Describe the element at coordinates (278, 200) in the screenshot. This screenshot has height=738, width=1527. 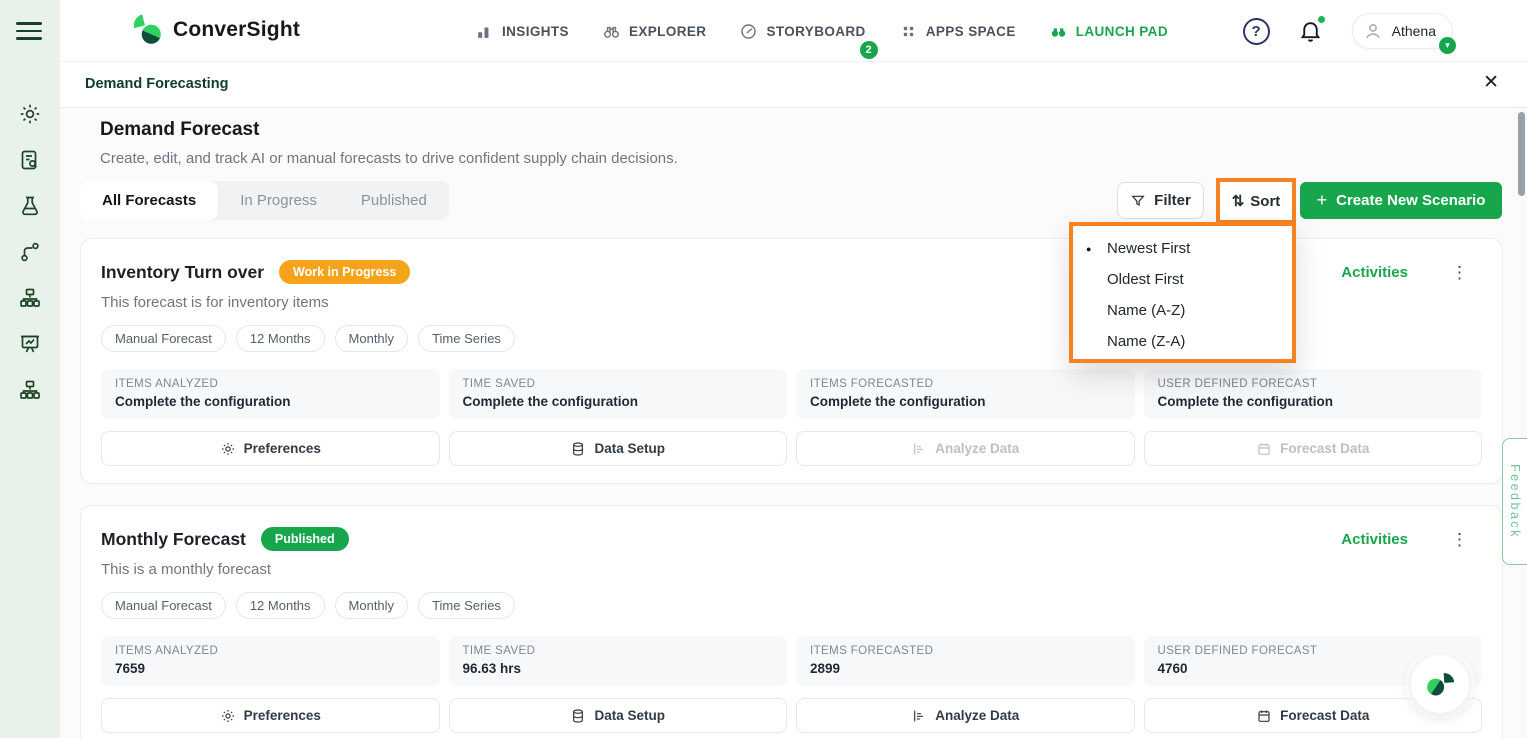
I see `tab-in-progress: In Progress` at that location.